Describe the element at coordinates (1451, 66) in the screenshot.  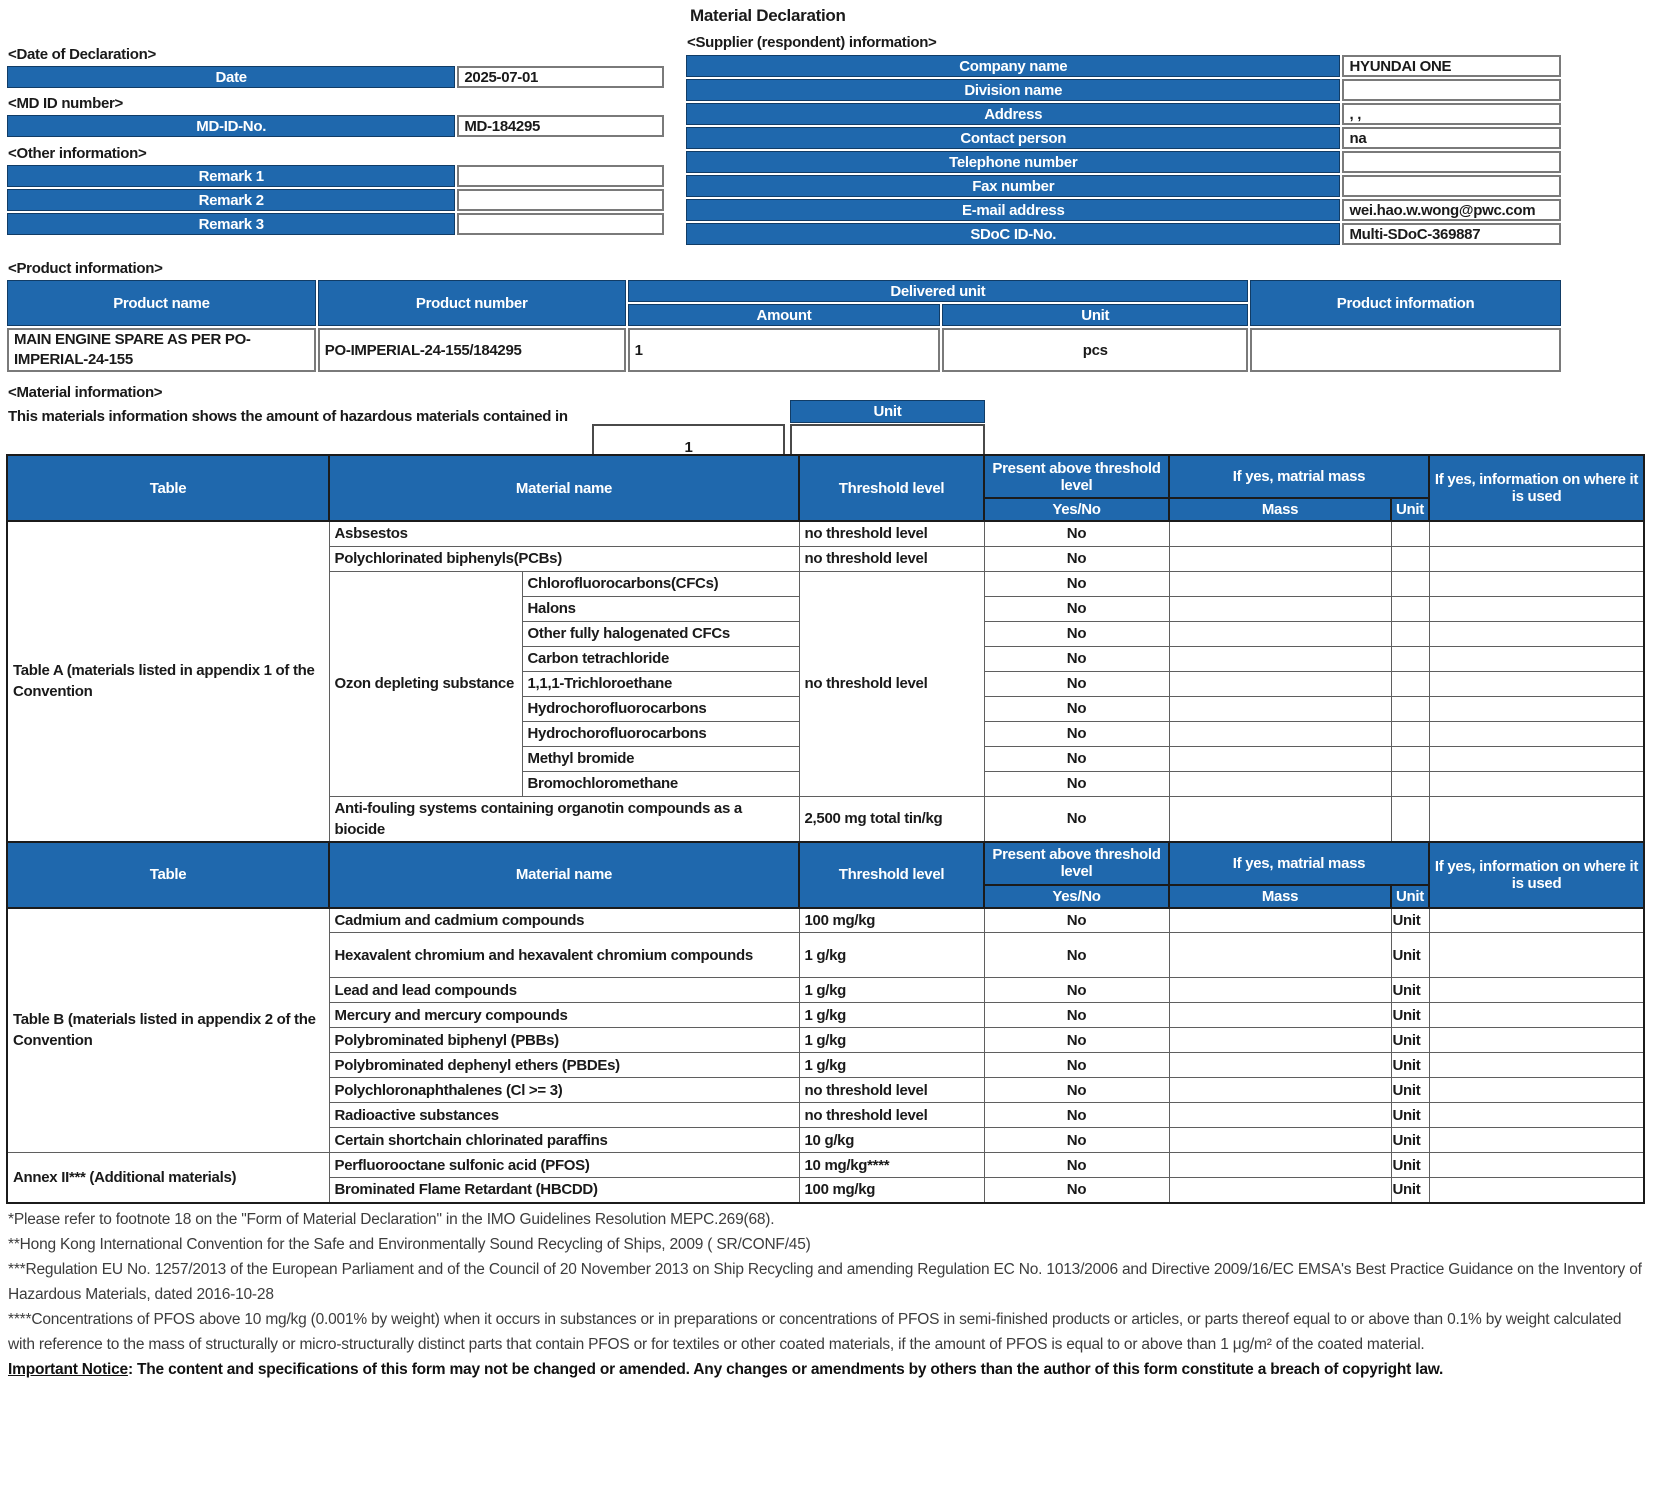
I see `supplier-company-value: HYUNDAI ONE` at that location.